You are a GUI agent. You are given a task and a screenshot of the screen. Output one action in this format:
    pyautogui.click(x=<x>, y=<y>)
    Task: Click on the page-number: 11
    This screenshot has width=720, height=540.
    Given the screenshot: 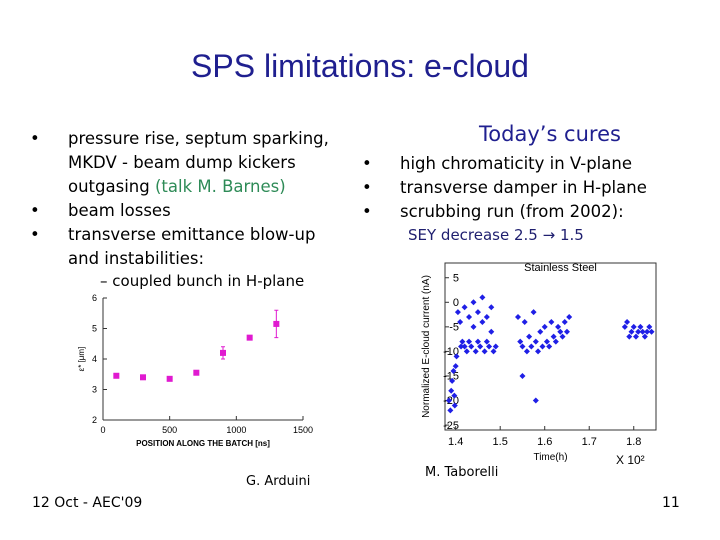 What is the action you would take?
    pyautogui.click(x=671, y=503)
    